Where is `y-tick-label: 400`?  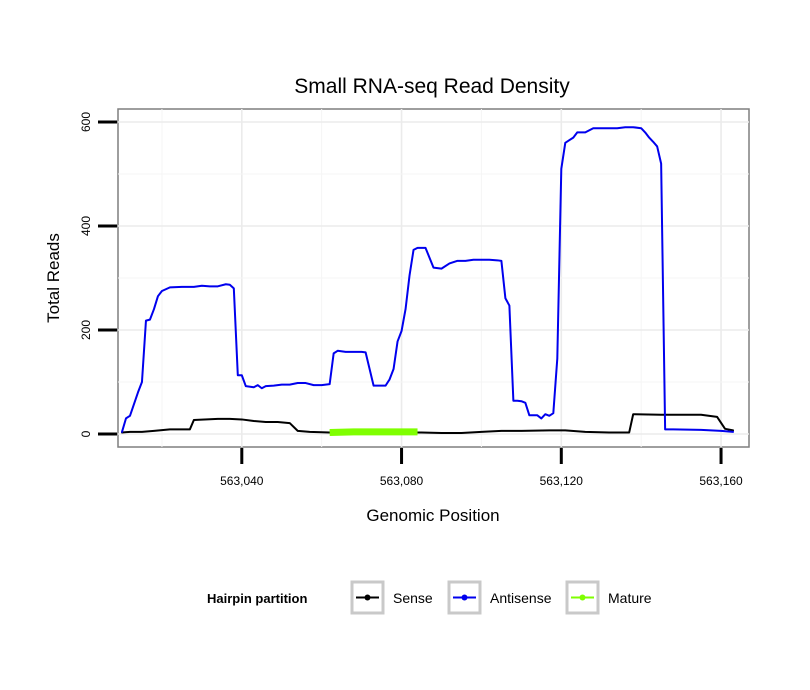
y-tick-label: 400 is located at coordinates (86, 226).